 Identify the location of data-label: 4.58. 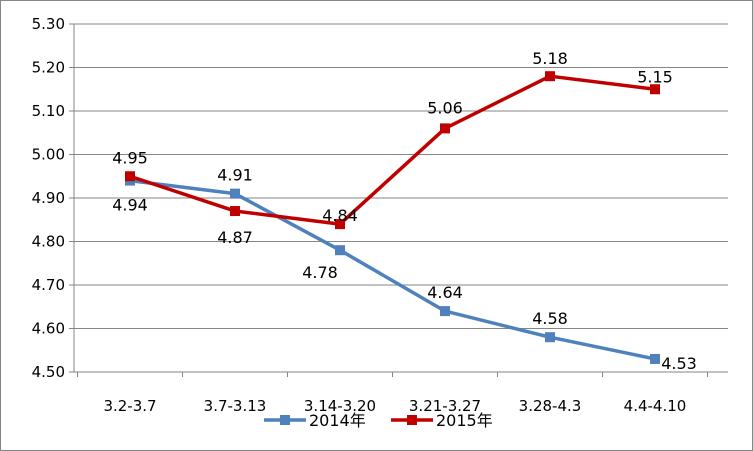
(550, 318).